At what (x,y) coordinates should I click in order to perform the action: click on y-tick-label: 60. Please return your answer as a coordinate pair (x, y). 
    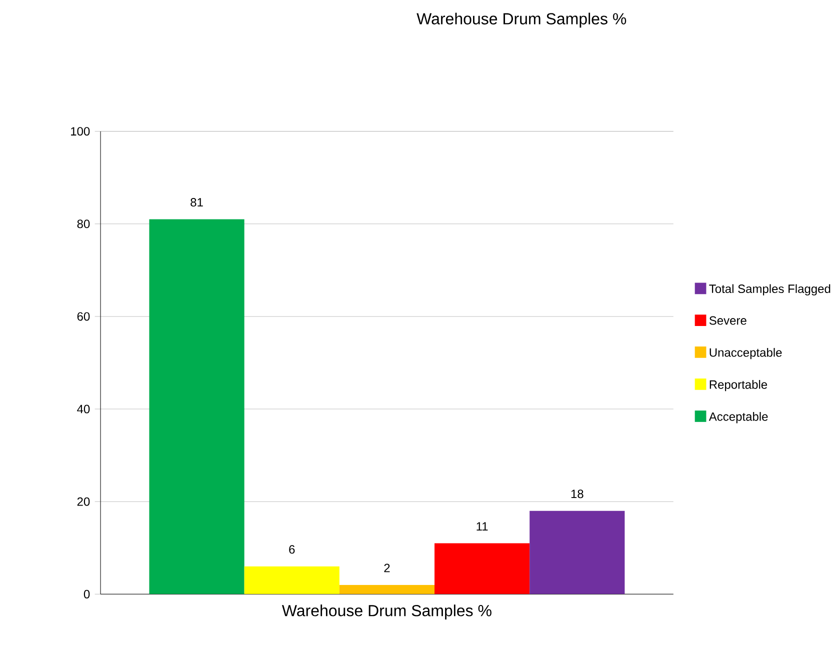
    Looking at the image, I should click on (83, 316).